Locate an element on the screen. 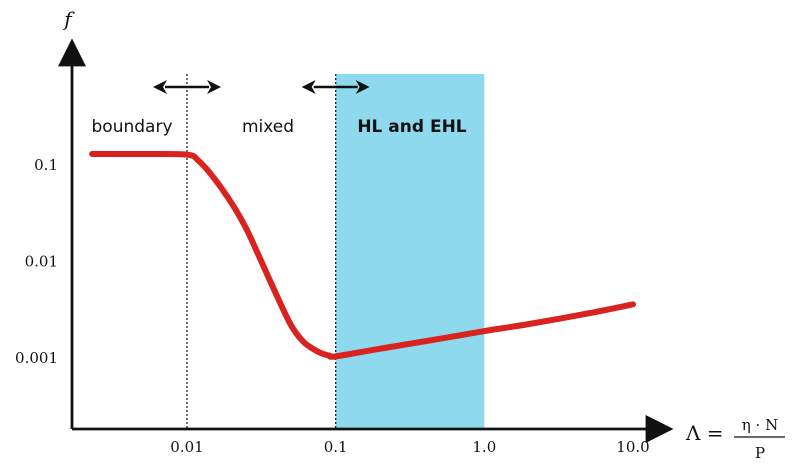 The image size is (800, 471). hl-ehl-shaded-region is located at coordinates (410, 251).